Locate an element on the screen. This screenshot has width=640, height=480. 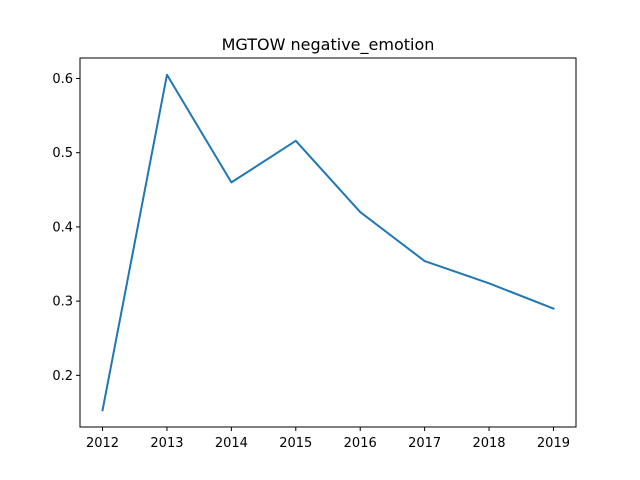
y-tick-label: 0.5 is located at coordinates (62, 153).